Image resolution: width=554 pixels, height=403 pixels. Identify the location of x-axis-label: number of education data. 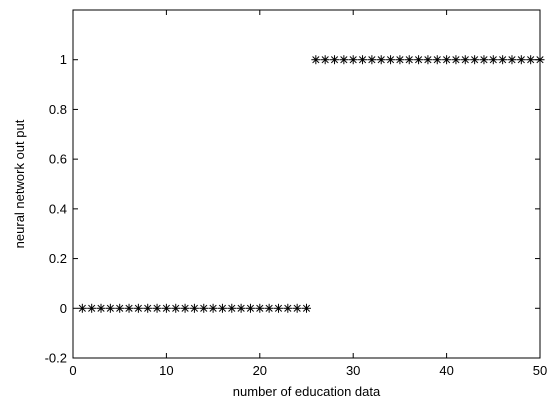
(307, 391).